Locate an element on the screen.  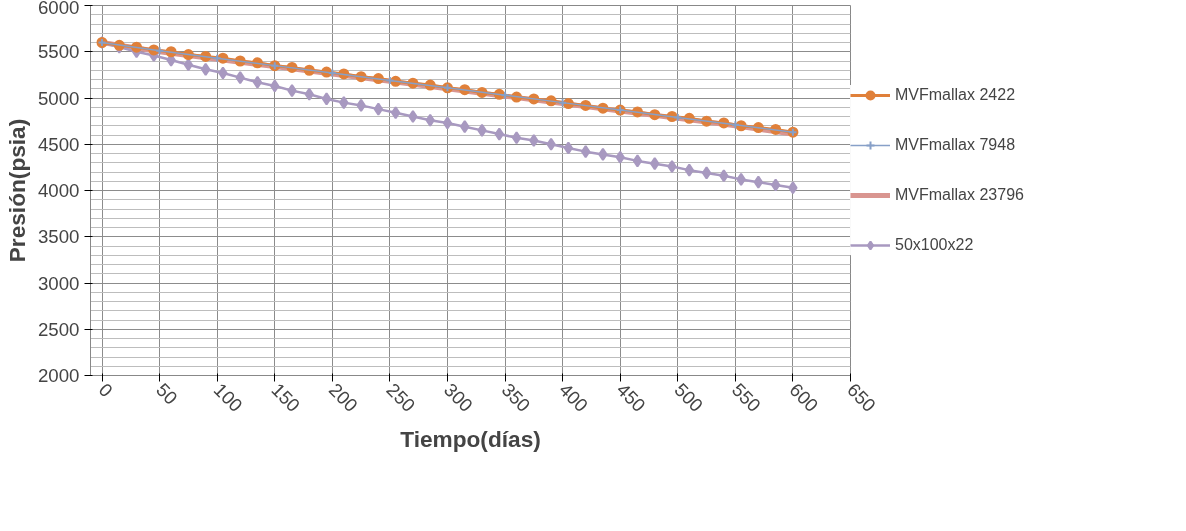
legend-label: MVFmallax 7948 is located at coordinates (955, 145).